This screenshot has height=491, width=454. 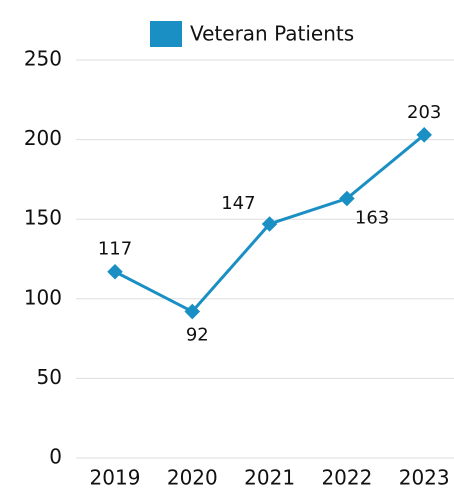 What do you see at coordinates (269, 478) in the screenshot?
I see `x-tick-label: 2021` at bounding box center [269, 478].